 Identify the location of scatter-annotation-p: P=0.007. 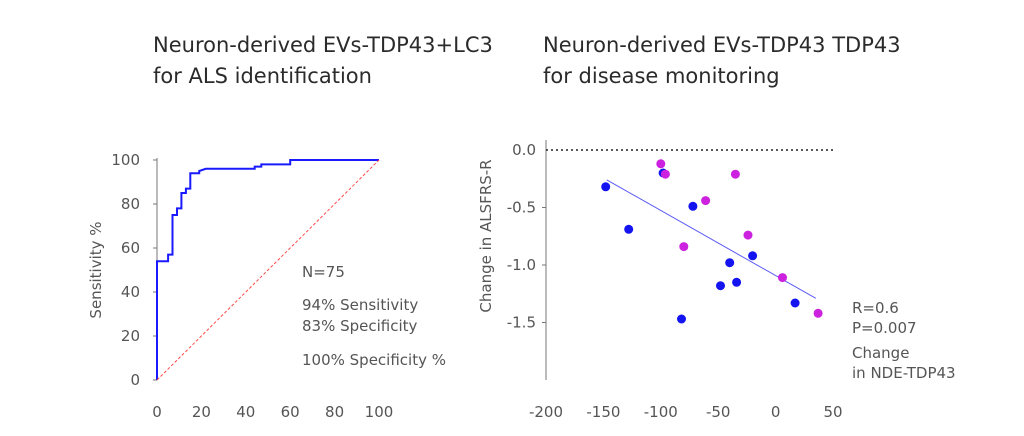
(884, 328).